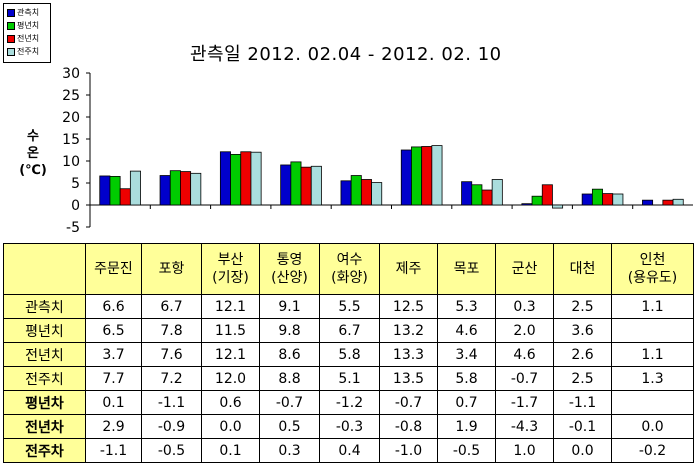 This screenshot has width=697, height=467. Describe the element at coordinates (289, 426) in the screenshot. I see `table-cell: 0.5` at that location.